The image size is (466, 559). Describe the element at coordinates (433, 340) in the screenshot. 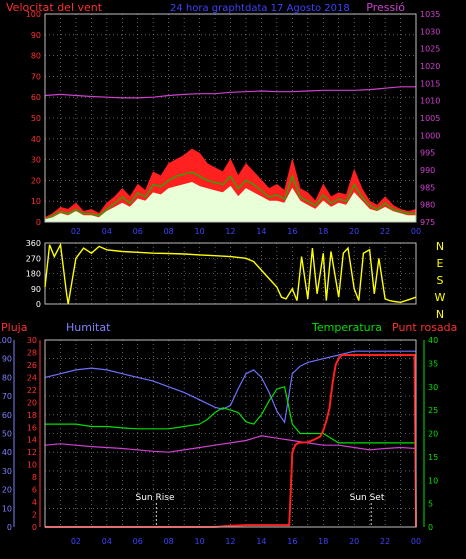

I see `temperature-tick-label: 40` at that location.